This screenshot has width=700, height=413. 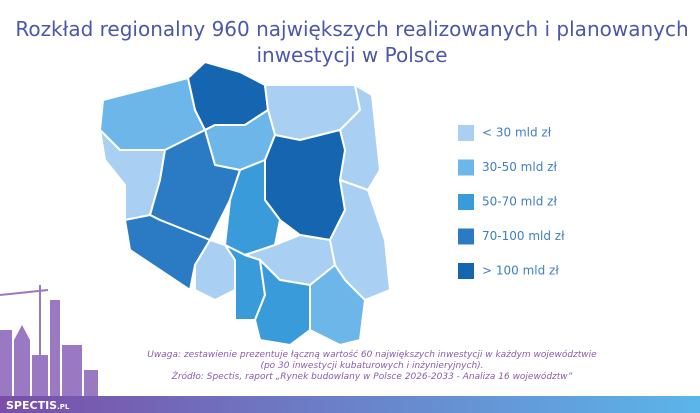 I want to click on legend-label: < 30 mld zł, so click(x=517, y=133).